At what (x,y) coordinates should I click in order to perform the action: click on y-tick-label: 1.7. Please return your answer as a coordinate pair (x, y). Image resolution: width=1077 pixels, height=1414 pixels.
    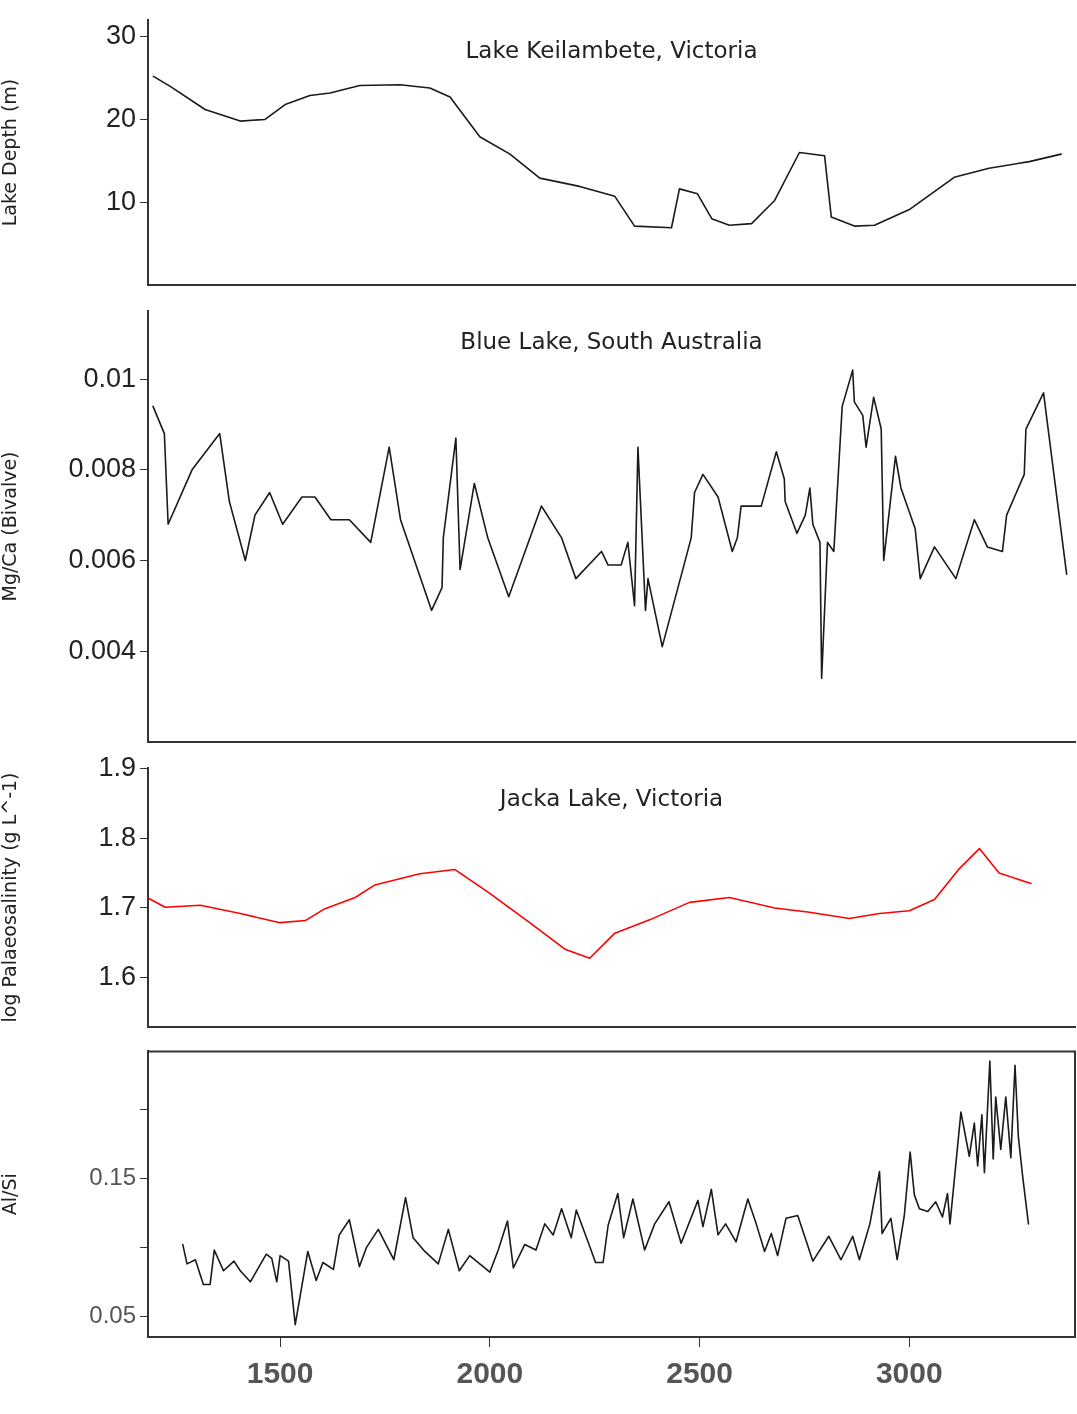
    Looking at the image, I should click on (117, 906).